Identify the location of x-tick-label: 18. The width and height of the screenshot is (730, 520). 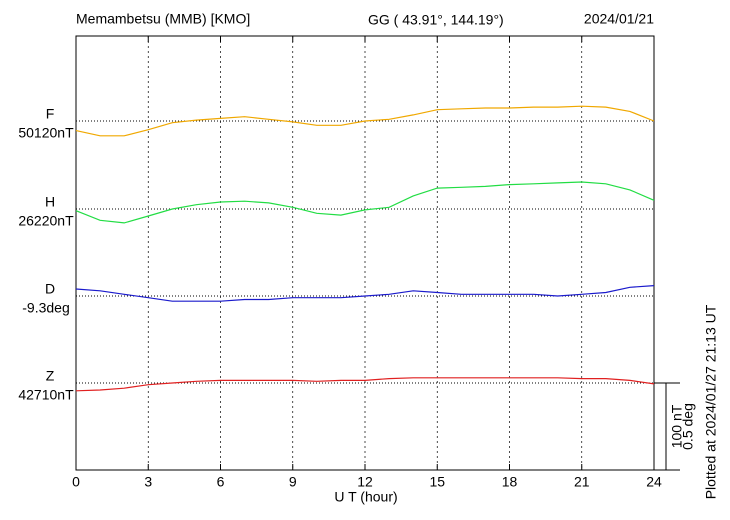
(510, 482).